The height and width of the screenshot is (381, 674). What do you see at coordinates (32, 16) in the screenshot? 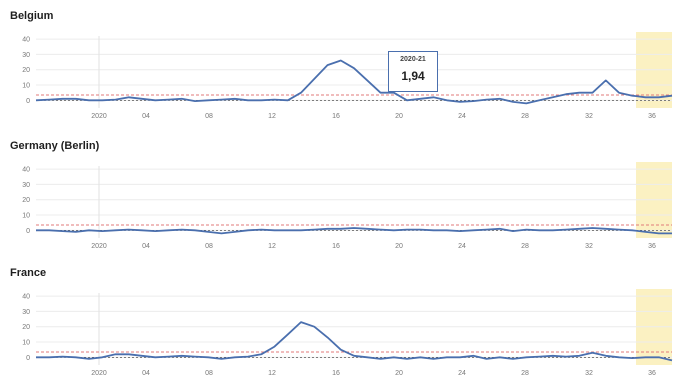
I see `chart-title: Belgium` at bounding box center [32, 16].